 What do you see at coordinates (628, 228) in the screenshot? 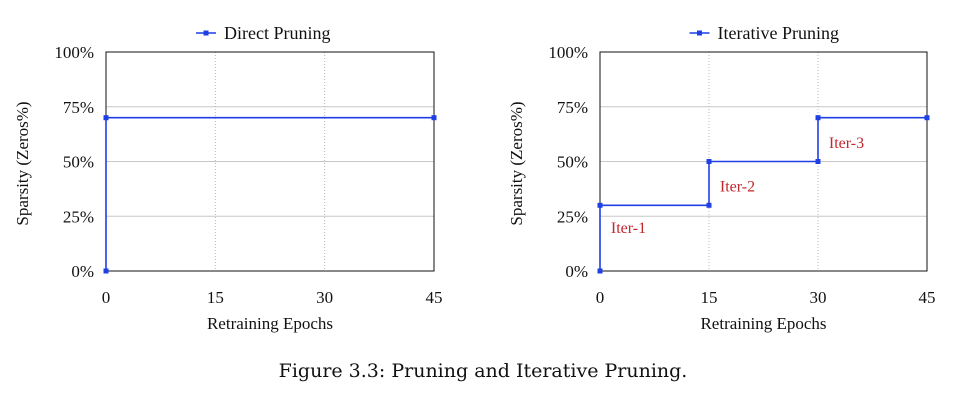
I see `iteration-annotation: Iter-1` at bounding box center [628, 228].